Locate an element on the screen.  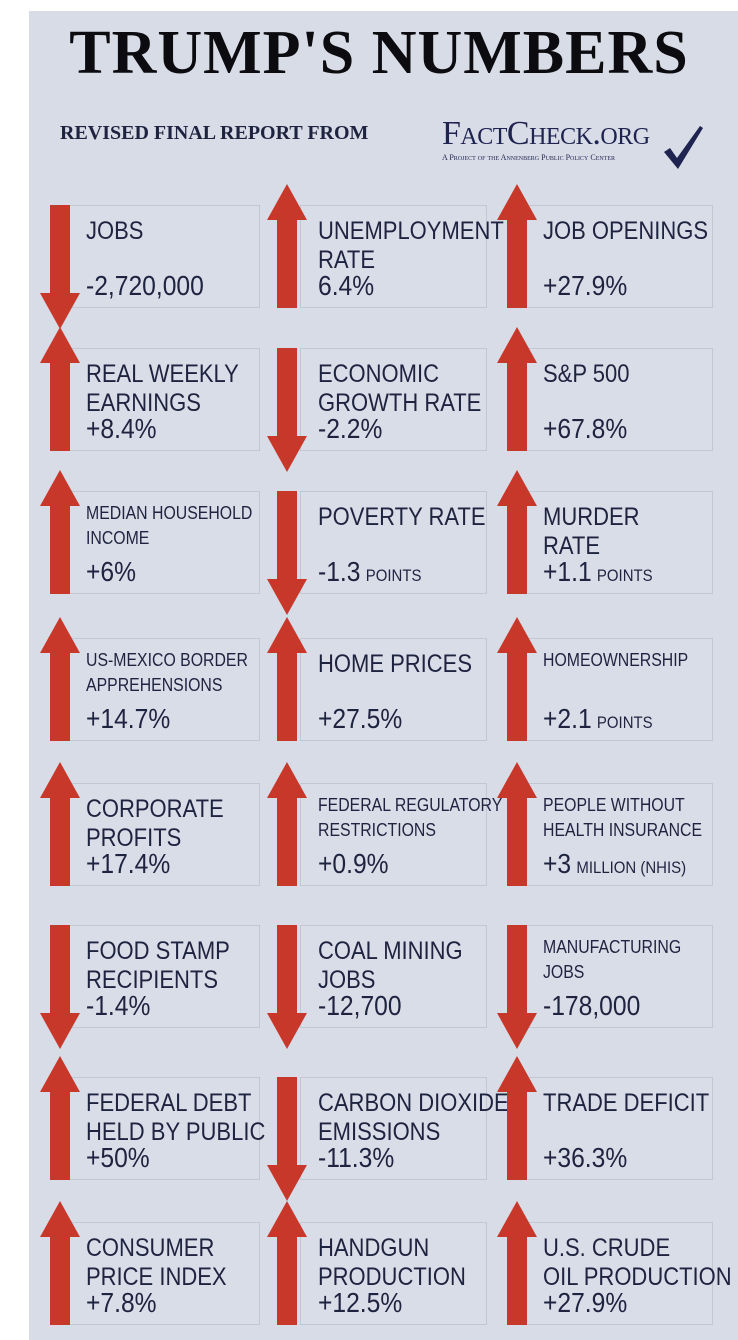
stat-label: CONSUMER PRICE INDEX is located at coordinates (156, 1263).